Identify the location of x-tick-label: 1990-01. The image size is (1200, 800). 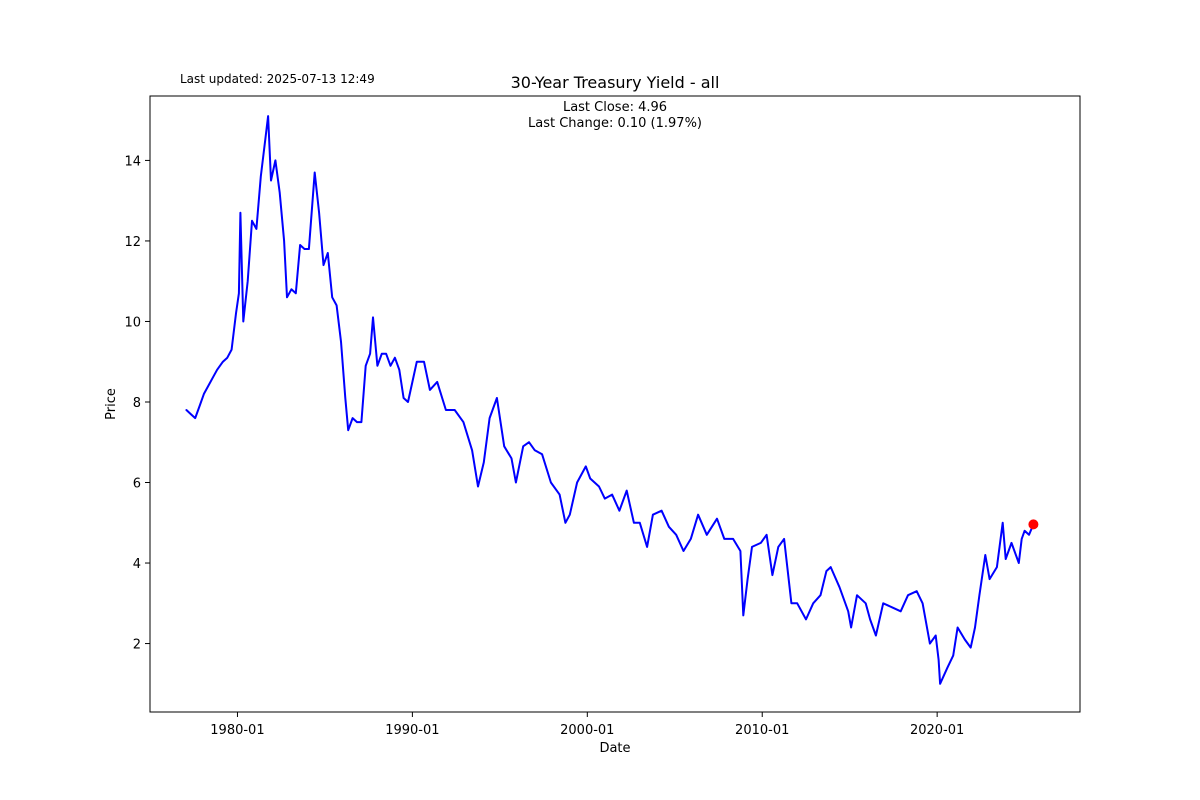
(412, 730).